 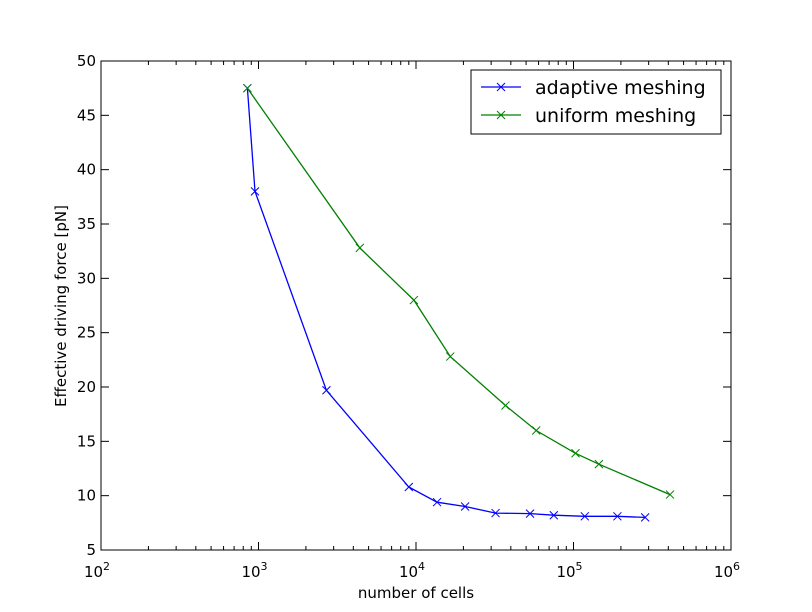 I want to click on x-tick-label: 10⁵, so click(x=569, y=570).